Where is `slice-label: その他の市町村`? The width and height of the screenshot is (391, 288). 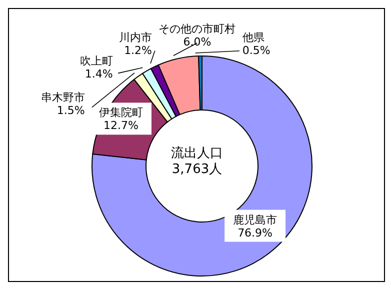
slice-label: その他の市町村 is located at coordinates (197, 28).